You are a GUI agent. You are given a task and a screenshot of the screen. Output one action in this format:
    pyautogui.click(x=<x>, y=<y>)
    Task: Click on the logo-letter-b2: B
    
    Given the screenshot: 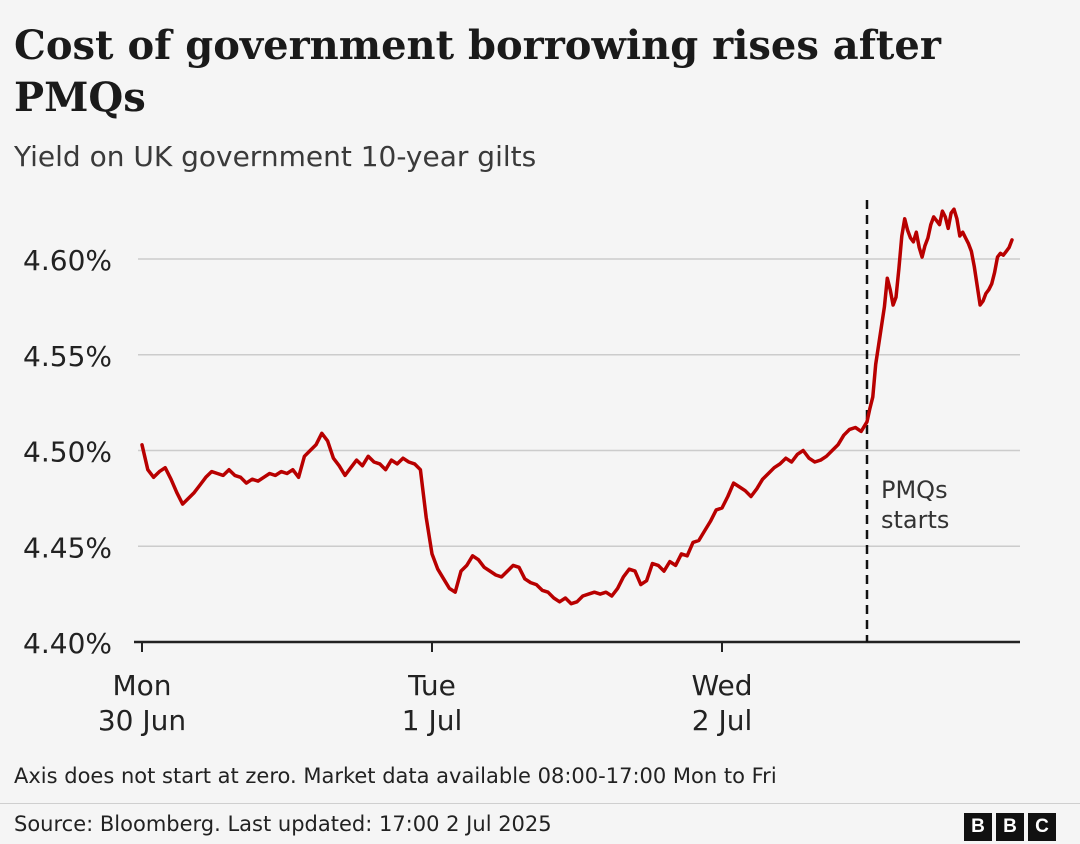 What is the action you would take?
    pyautogui.click(x=1010, y=827)
    